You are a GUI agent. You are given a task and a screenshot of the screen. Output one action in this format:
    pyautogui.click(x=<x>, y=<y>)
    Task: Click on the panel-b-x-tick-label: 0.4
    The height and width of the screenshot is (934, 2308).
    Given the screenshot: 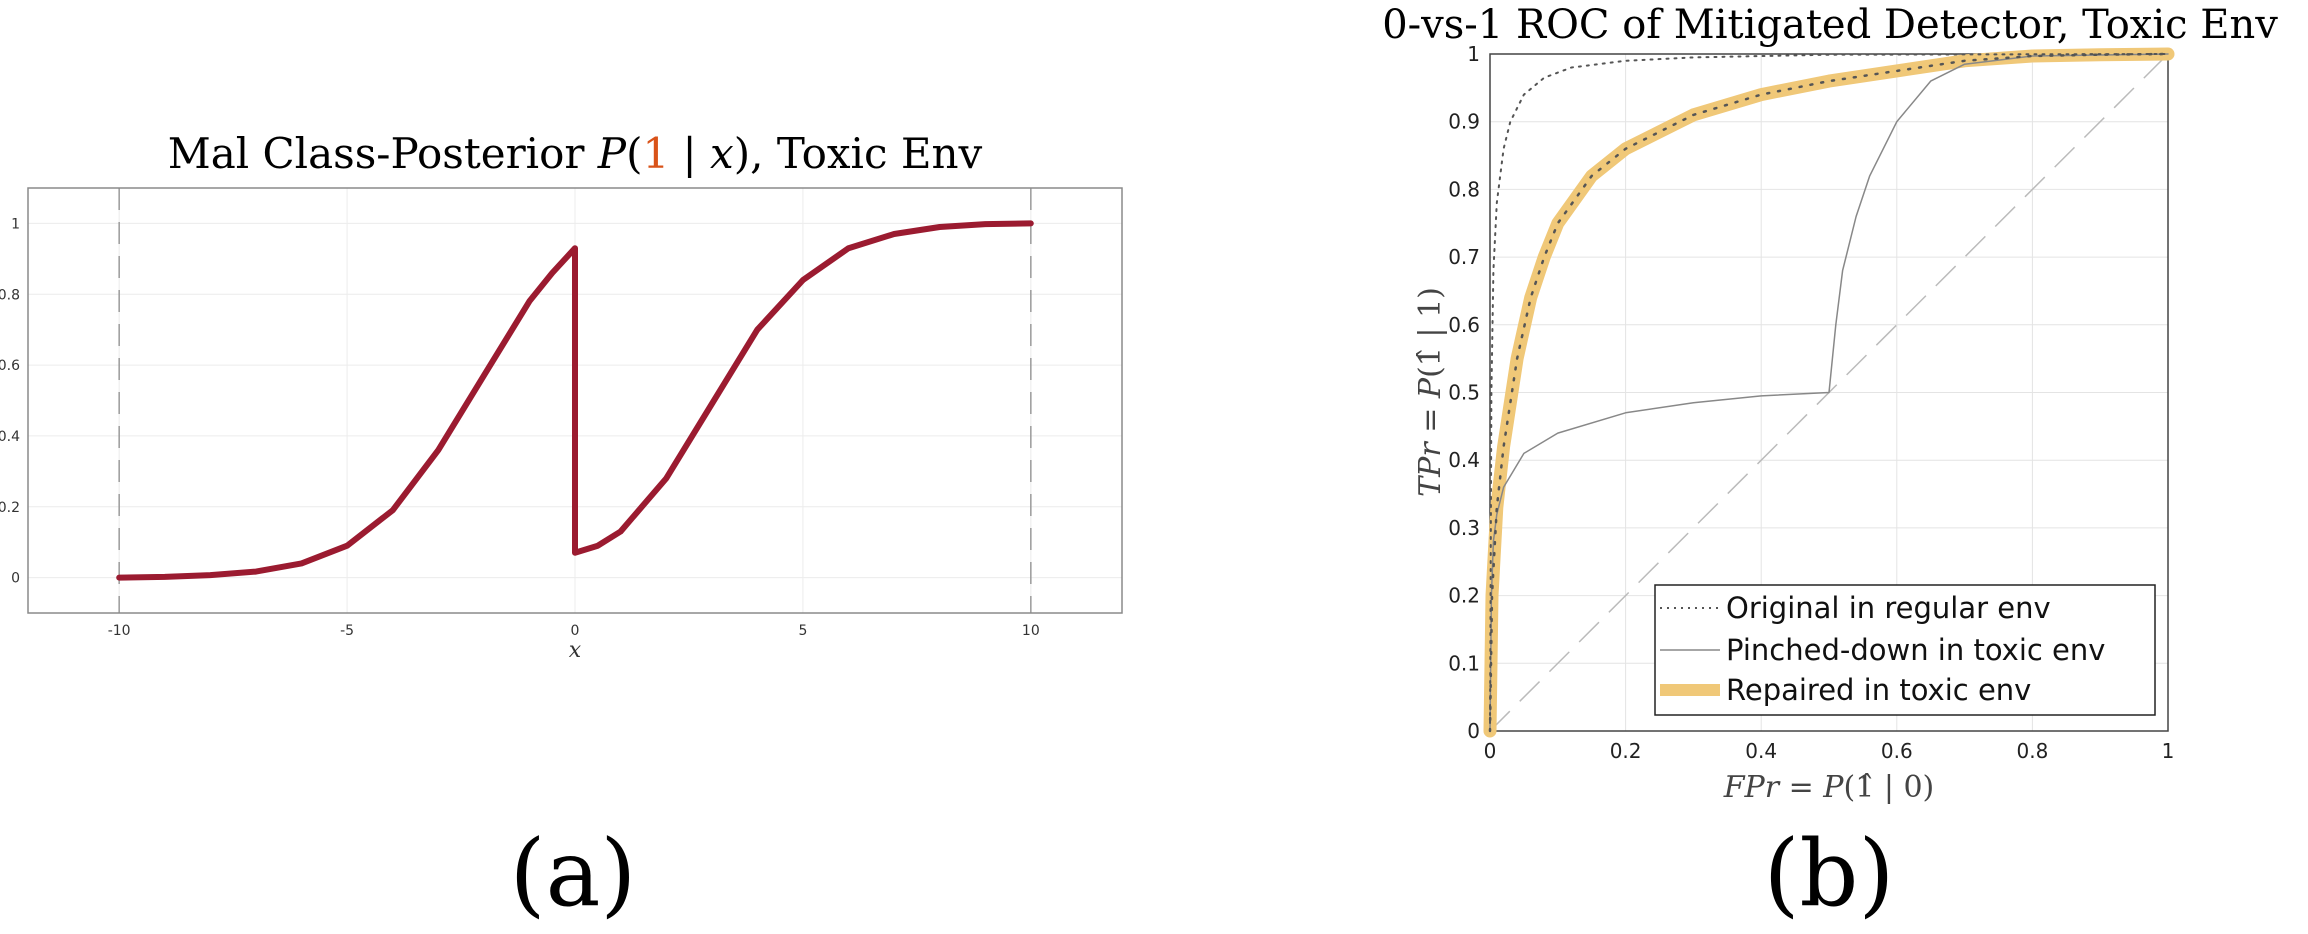 What is the action you would take?
    pyautogui.click(x=1761, y=751)
    